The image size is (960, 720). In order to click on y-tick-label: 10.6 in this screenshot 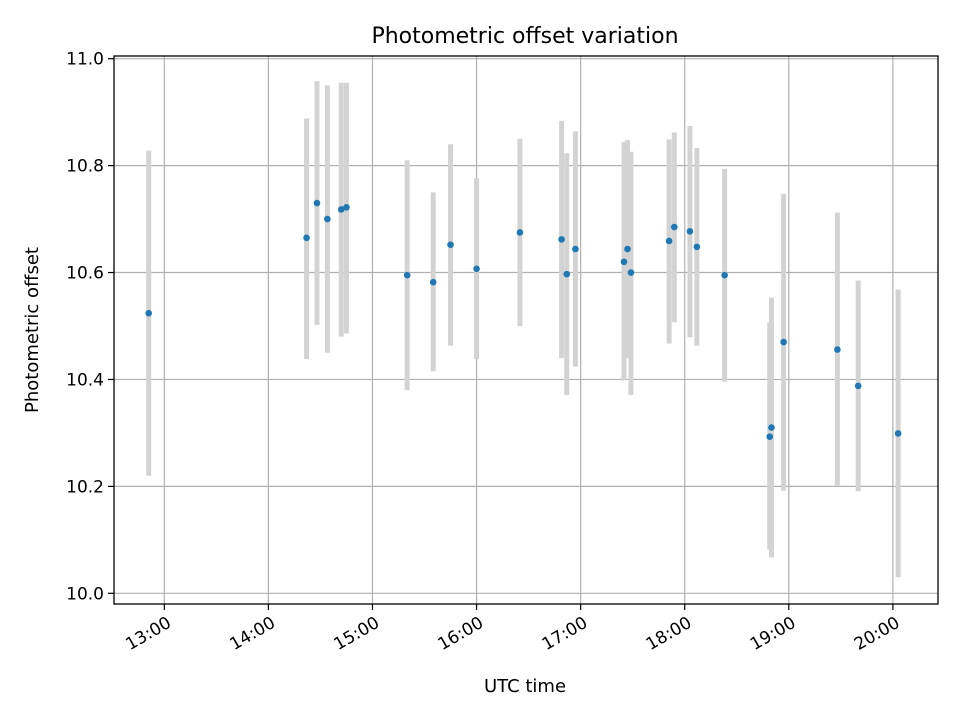, I will do `click(85, 274)`.